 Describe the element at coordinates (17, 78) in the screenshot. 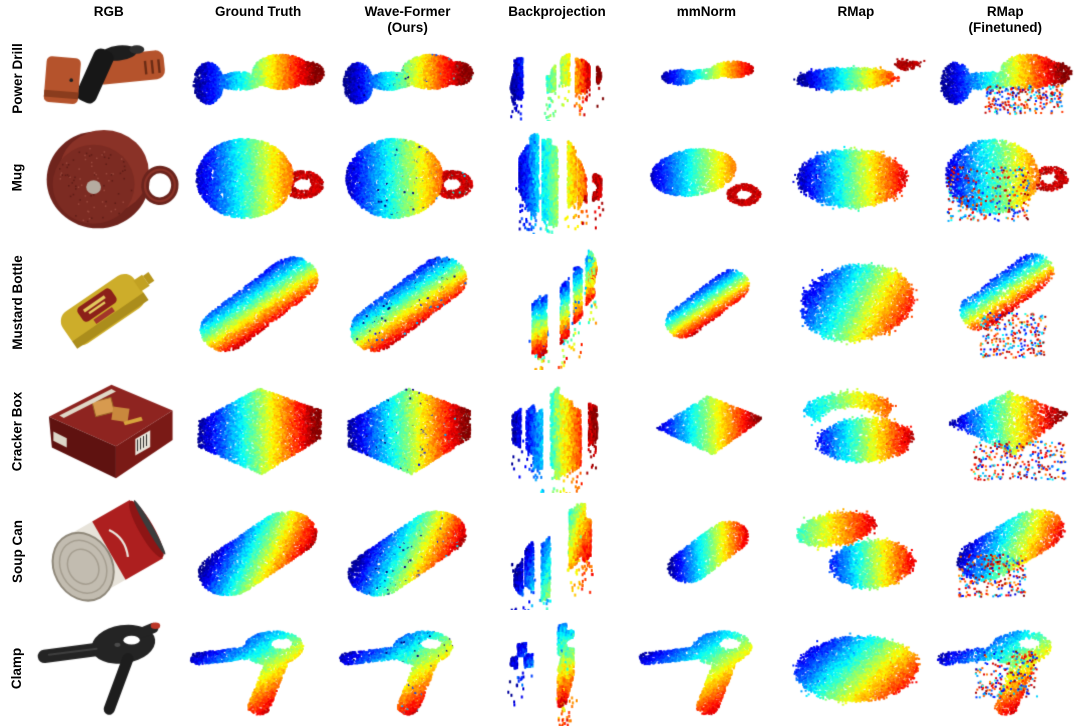

I see `row-label-power-drill: Power Drill` at that location.